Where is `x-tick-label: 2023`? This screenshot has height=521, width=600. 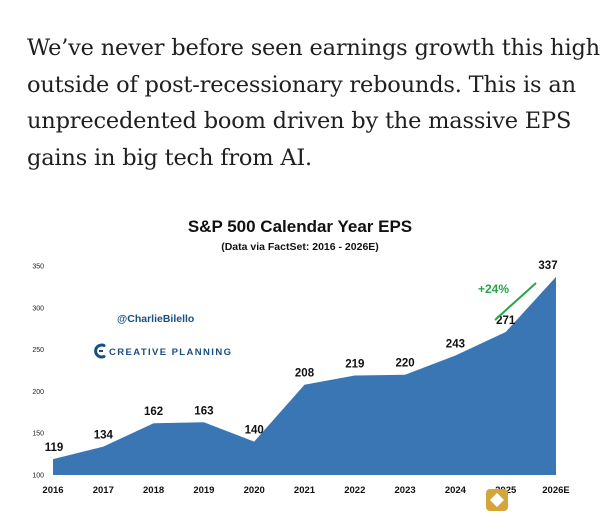 x-tick-label: 2023 is located at coordinates (405, 490).